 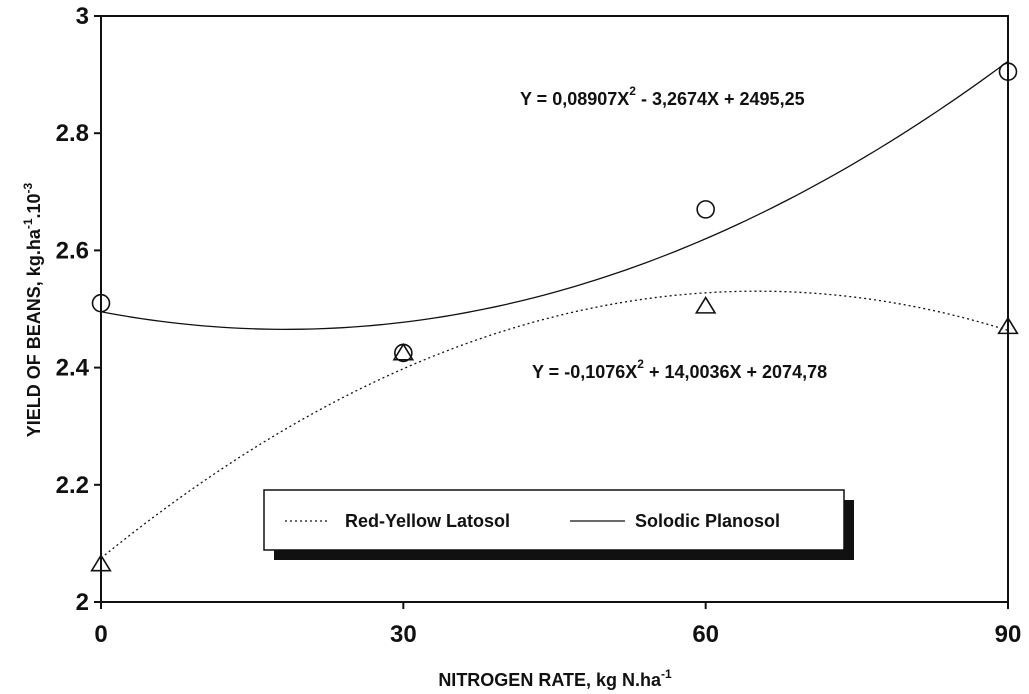 I want to click on y-tick-label: 2.8, so click(x=72, y=133).